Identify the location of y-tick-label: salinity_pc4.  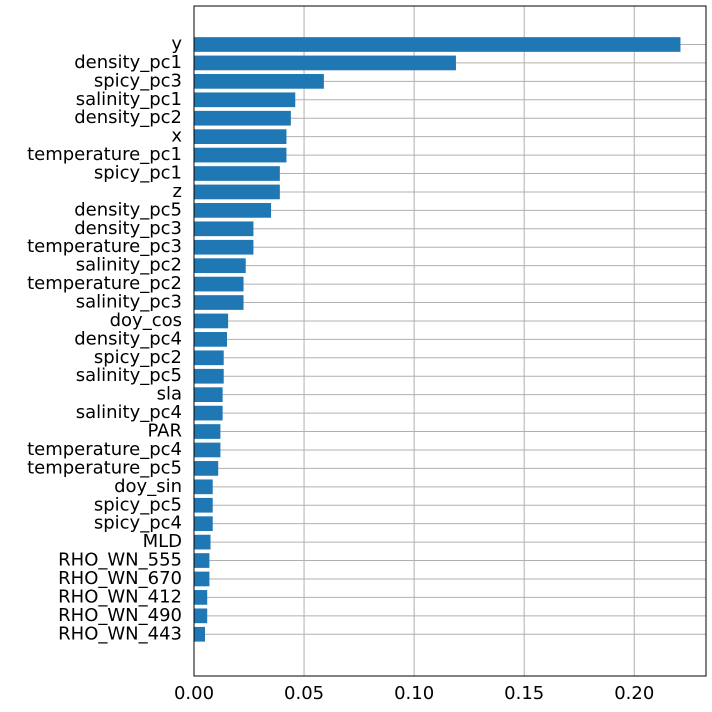
(129, 412).